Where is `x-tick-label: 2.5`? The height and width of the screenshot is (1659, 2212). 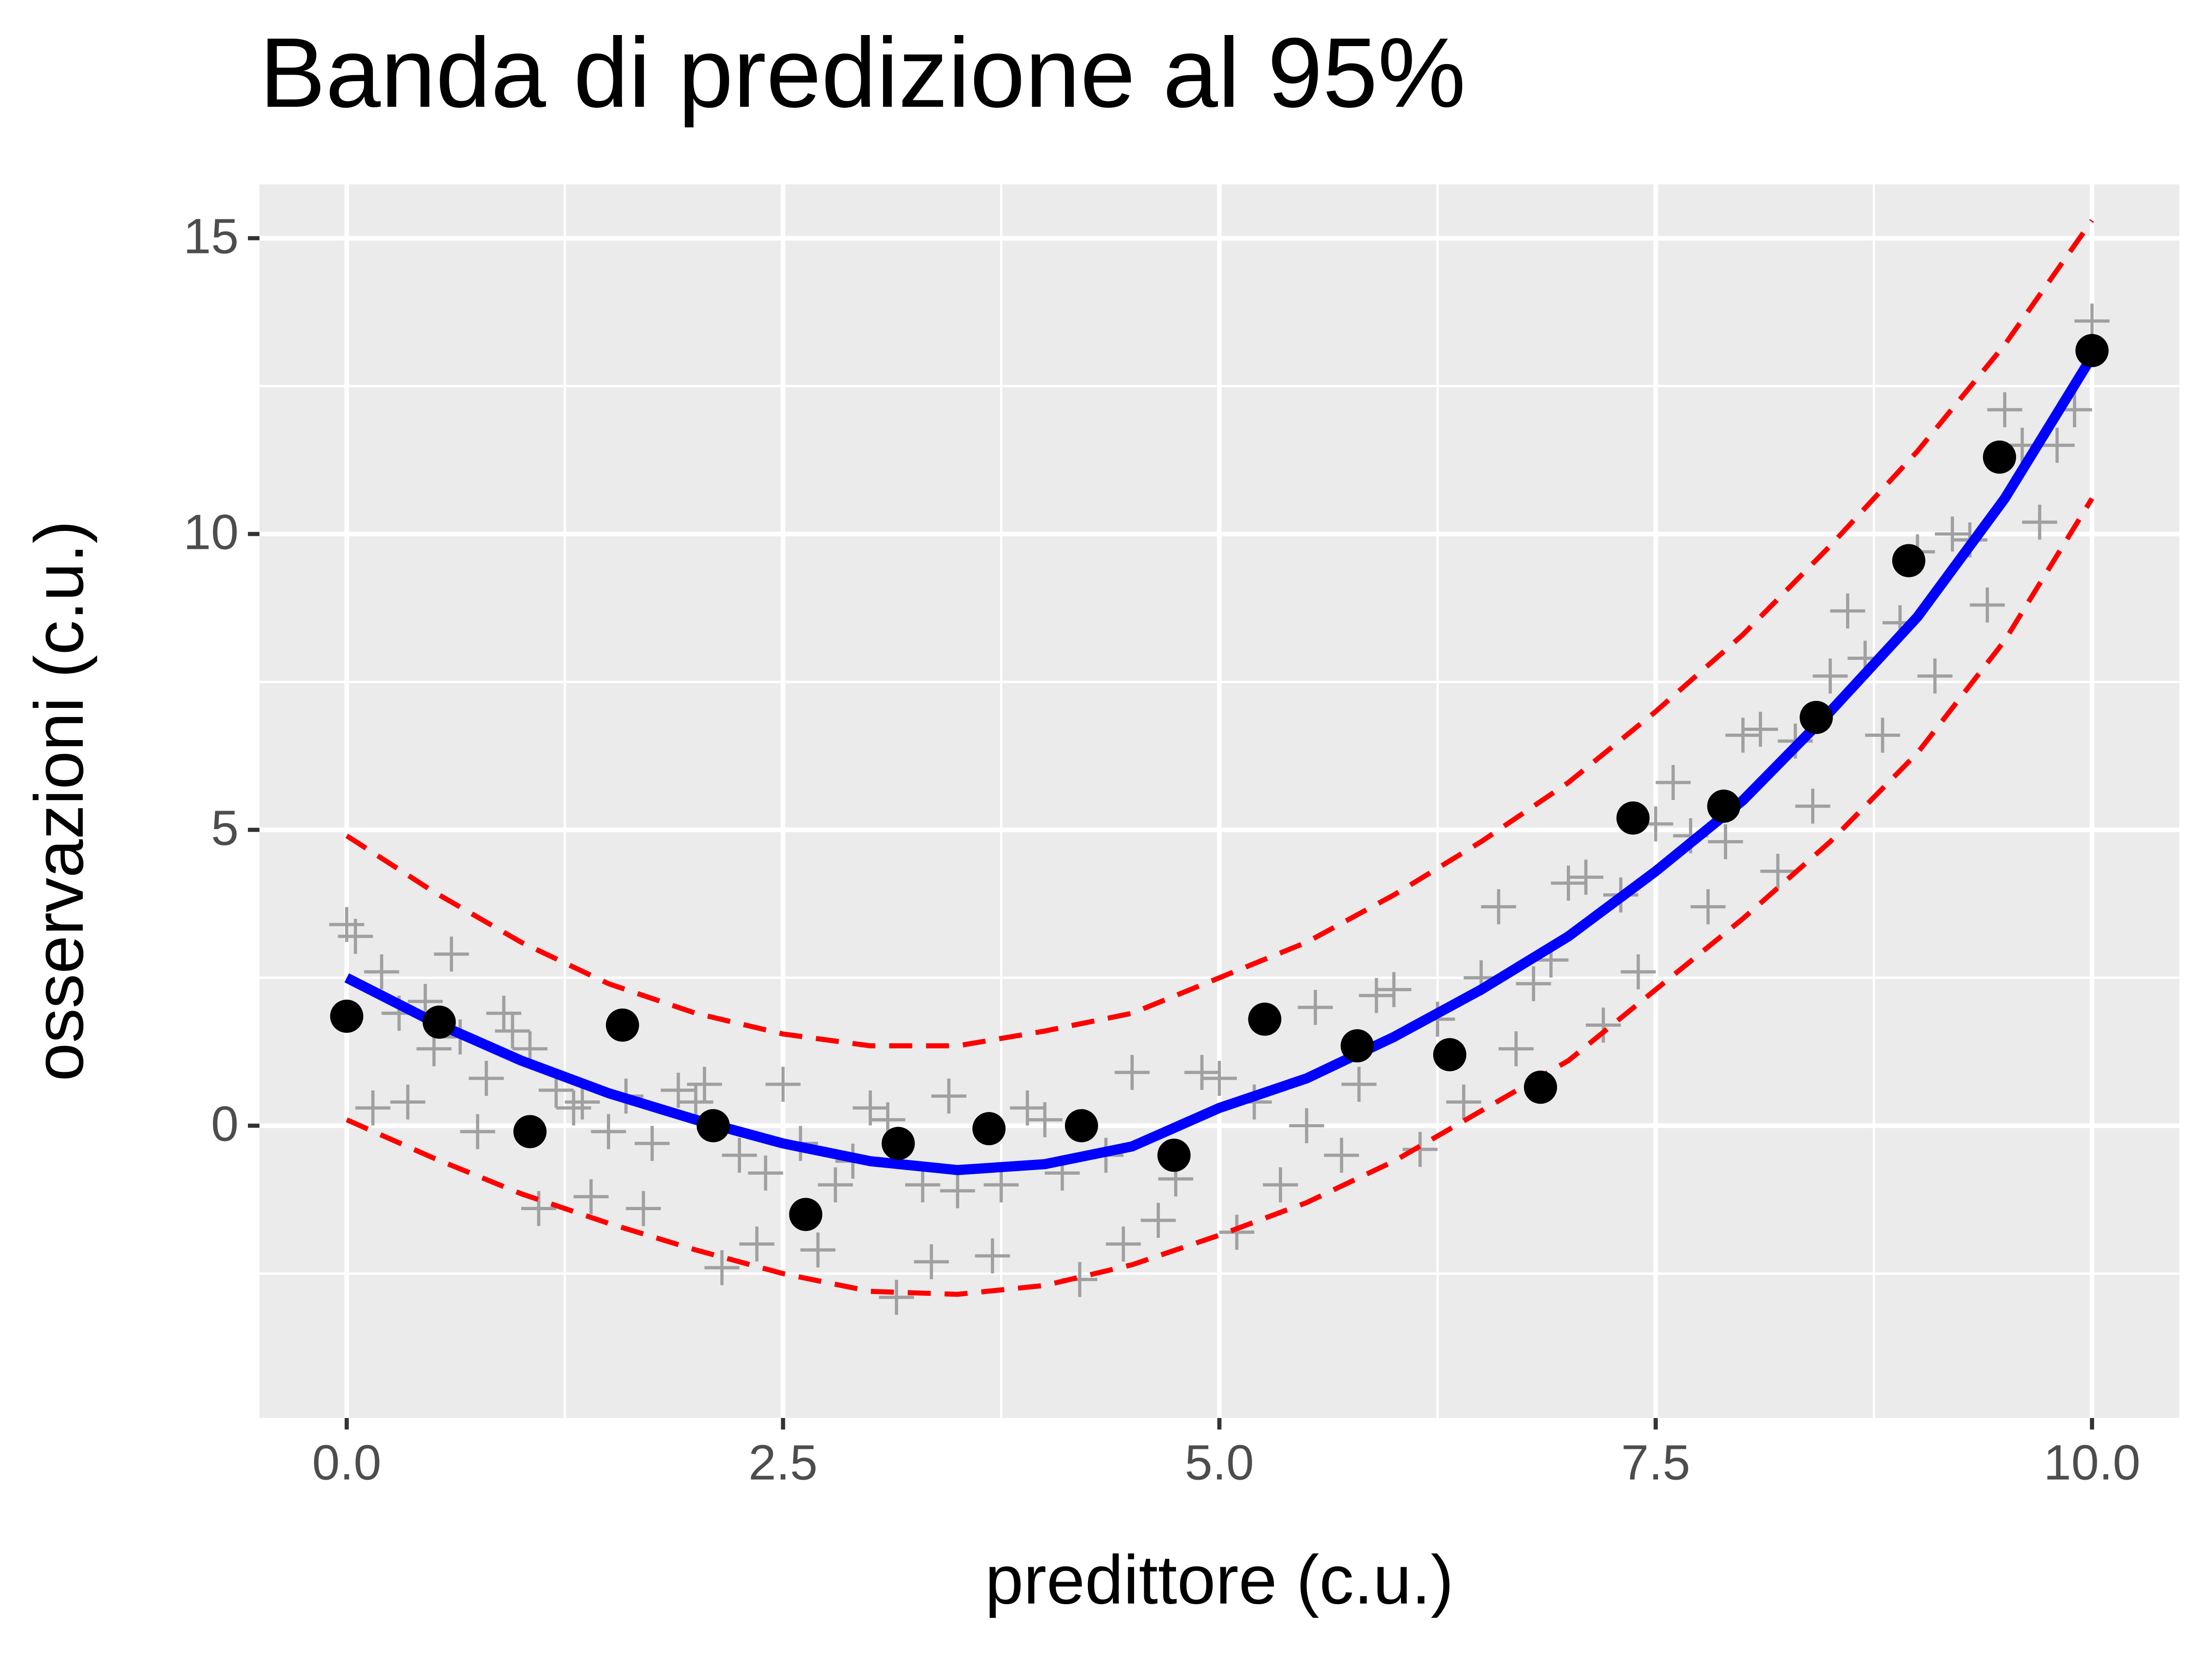
x-tick-label: 2.5 is located at coordinates (783, 1462).